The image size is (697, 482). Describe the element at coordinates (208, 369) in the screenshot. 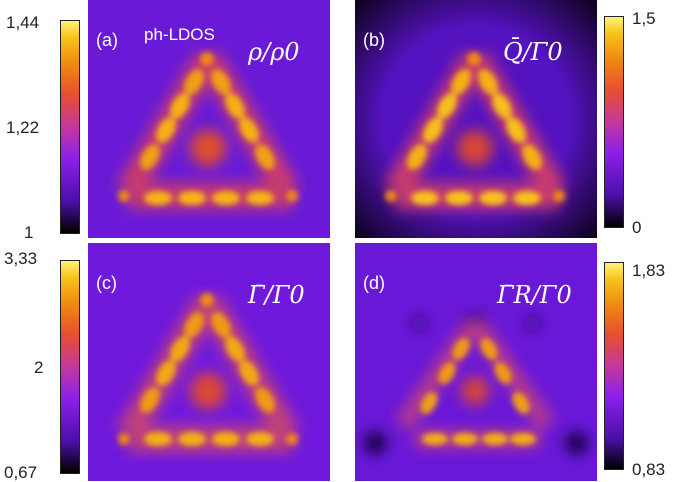

I see `panel-c-hotspots` at that location.